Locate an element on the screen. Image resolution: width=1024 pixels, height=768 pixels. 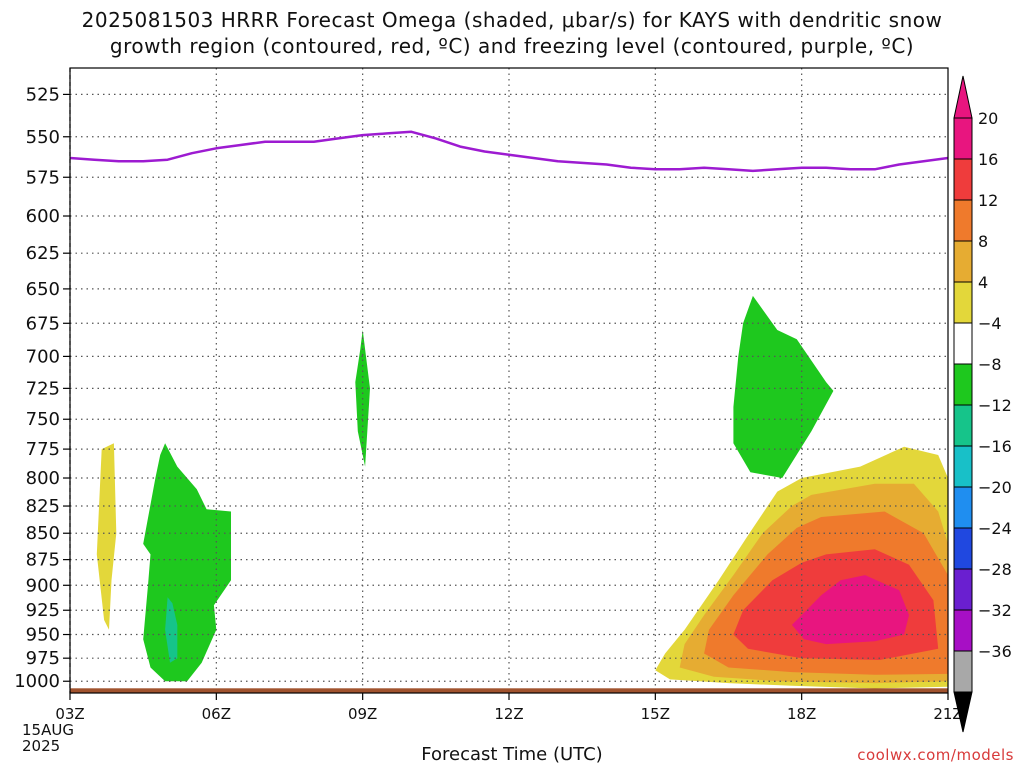
y-tick-label-975: 975 is located at coordinates (43, 658).